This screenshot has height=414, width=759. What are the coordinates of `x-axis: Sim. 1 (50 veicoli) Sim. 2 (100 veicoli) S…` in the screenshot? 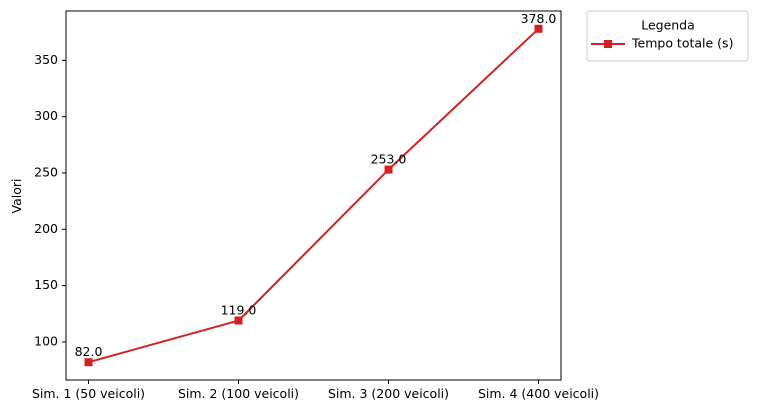 It's located at (315, 390).